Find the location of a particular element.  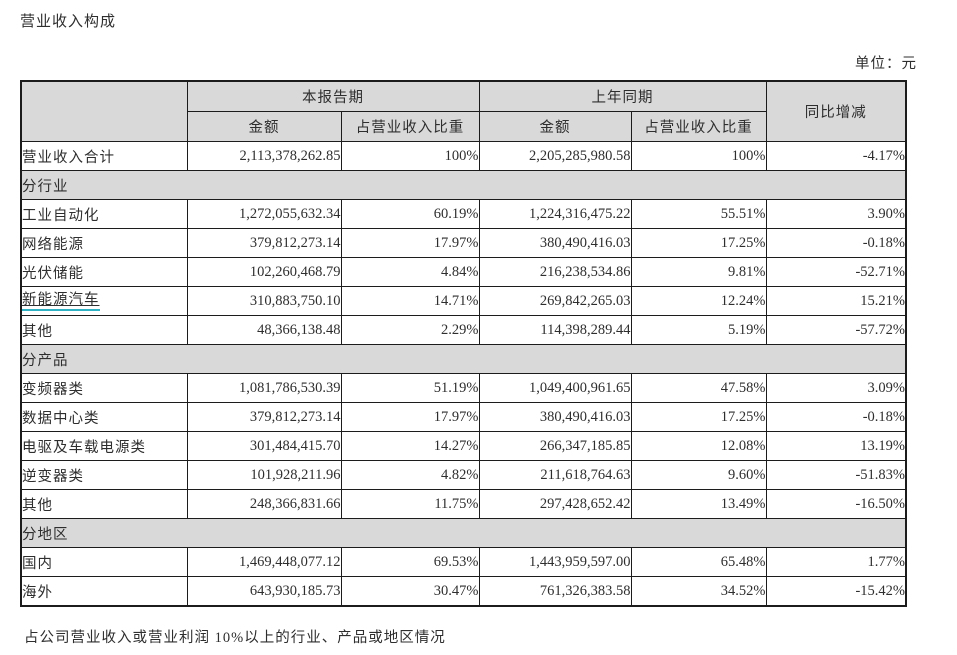

header-row-measures: 金额 占营业收入比重 金额 占营业收入比重 is located at coordinates (463, 126).